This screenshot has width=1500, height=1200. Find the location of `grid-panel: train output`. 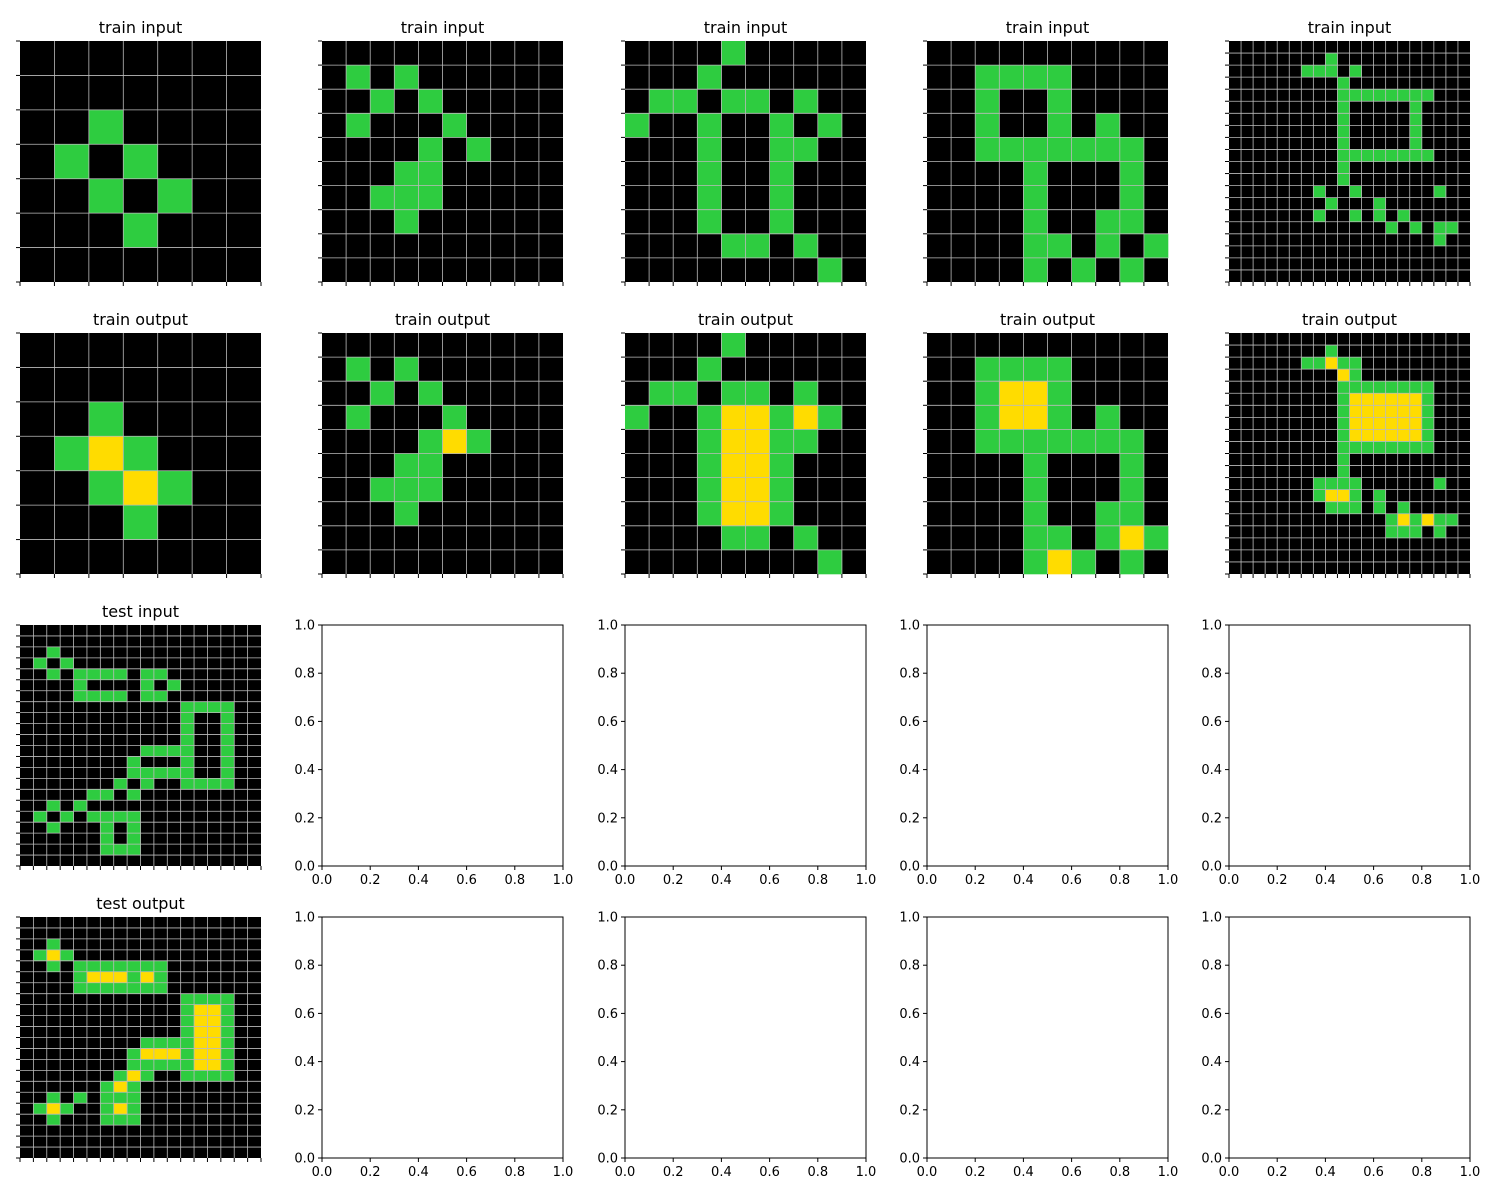

grid-panel: train output is located at coordinates (1348, 444).